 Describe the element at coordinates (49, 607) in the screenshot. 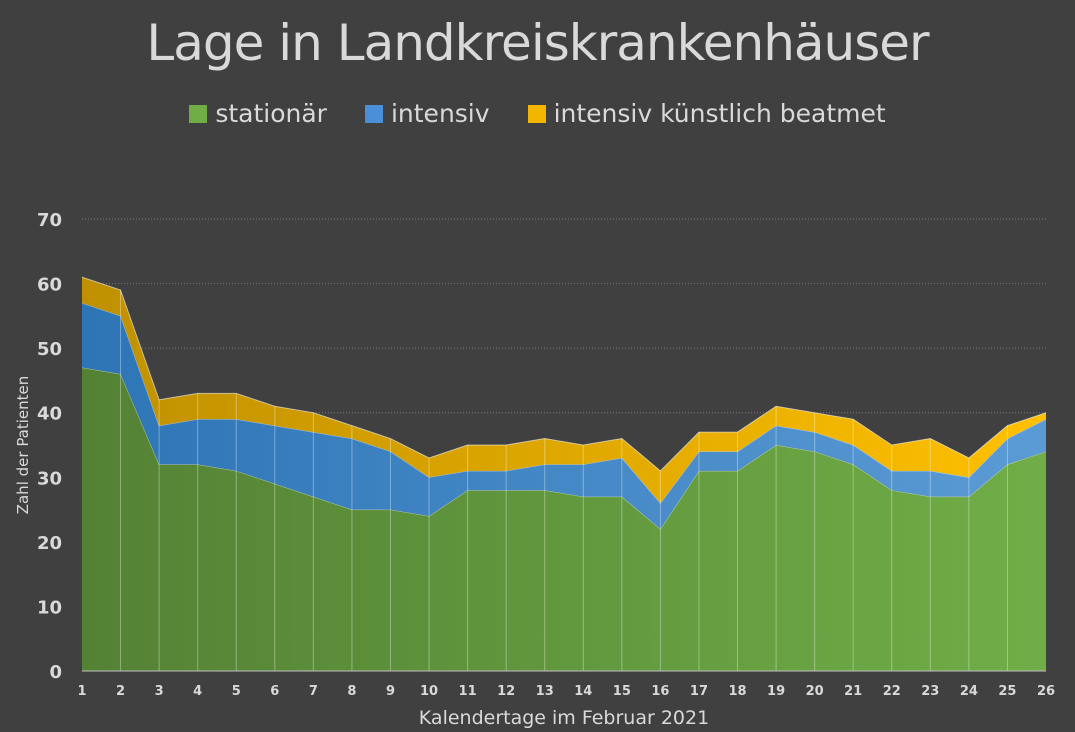

I see `y-tick-label: 10` at that location.